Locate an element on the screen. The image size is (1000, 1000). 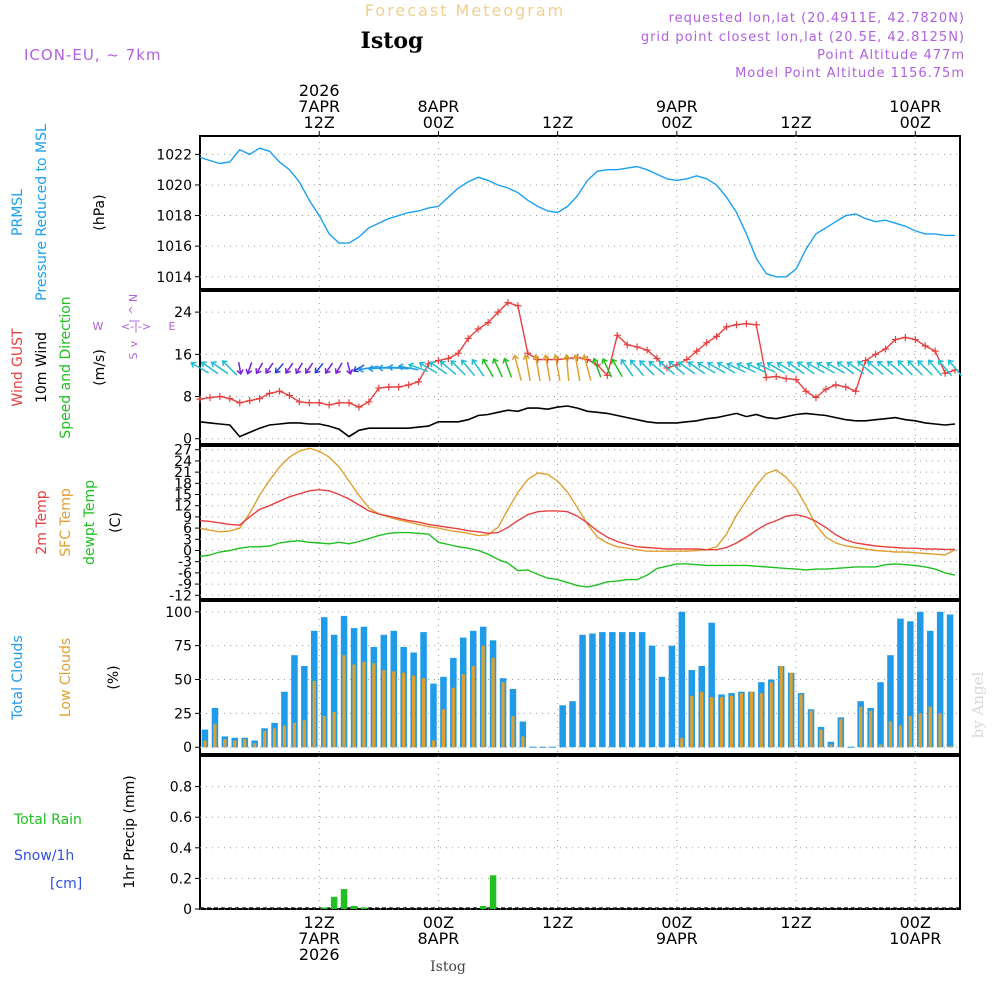
compass-ns-glyph: N is located at coordinates (133, 298).